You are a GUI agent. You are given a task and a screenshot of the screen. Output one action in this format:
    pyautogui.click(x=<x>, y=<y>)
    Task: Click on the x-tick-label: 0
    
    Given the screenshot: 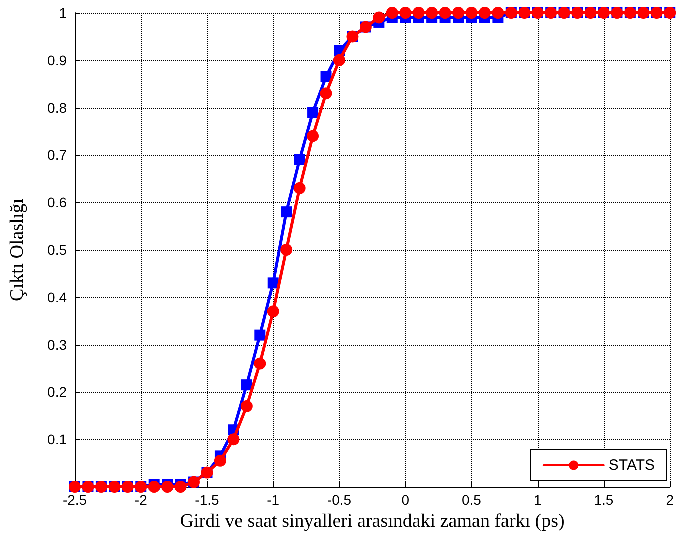 What is the action you would take?
    pyautogui.click(x=406, y=500)
    